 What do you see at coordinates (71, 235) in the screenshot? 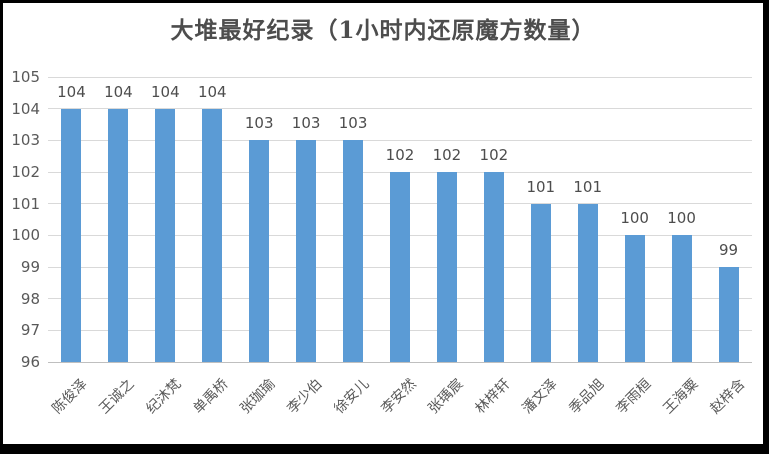
I see `bar-陈俊泽` at bounding box center [71, 235].